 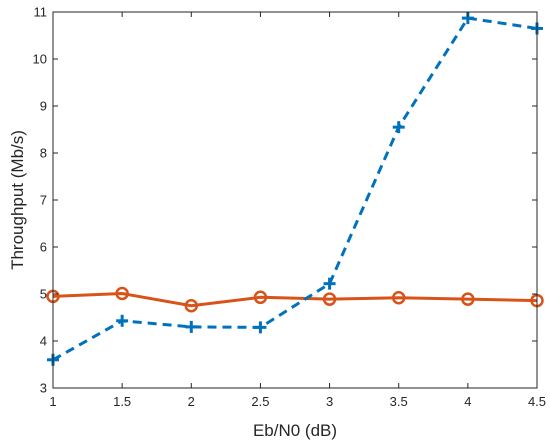 What do you see at coordinates (537, 401) in the screenshot?
I see `x-tick-label: 4.5` at bounding box center [537, 401].